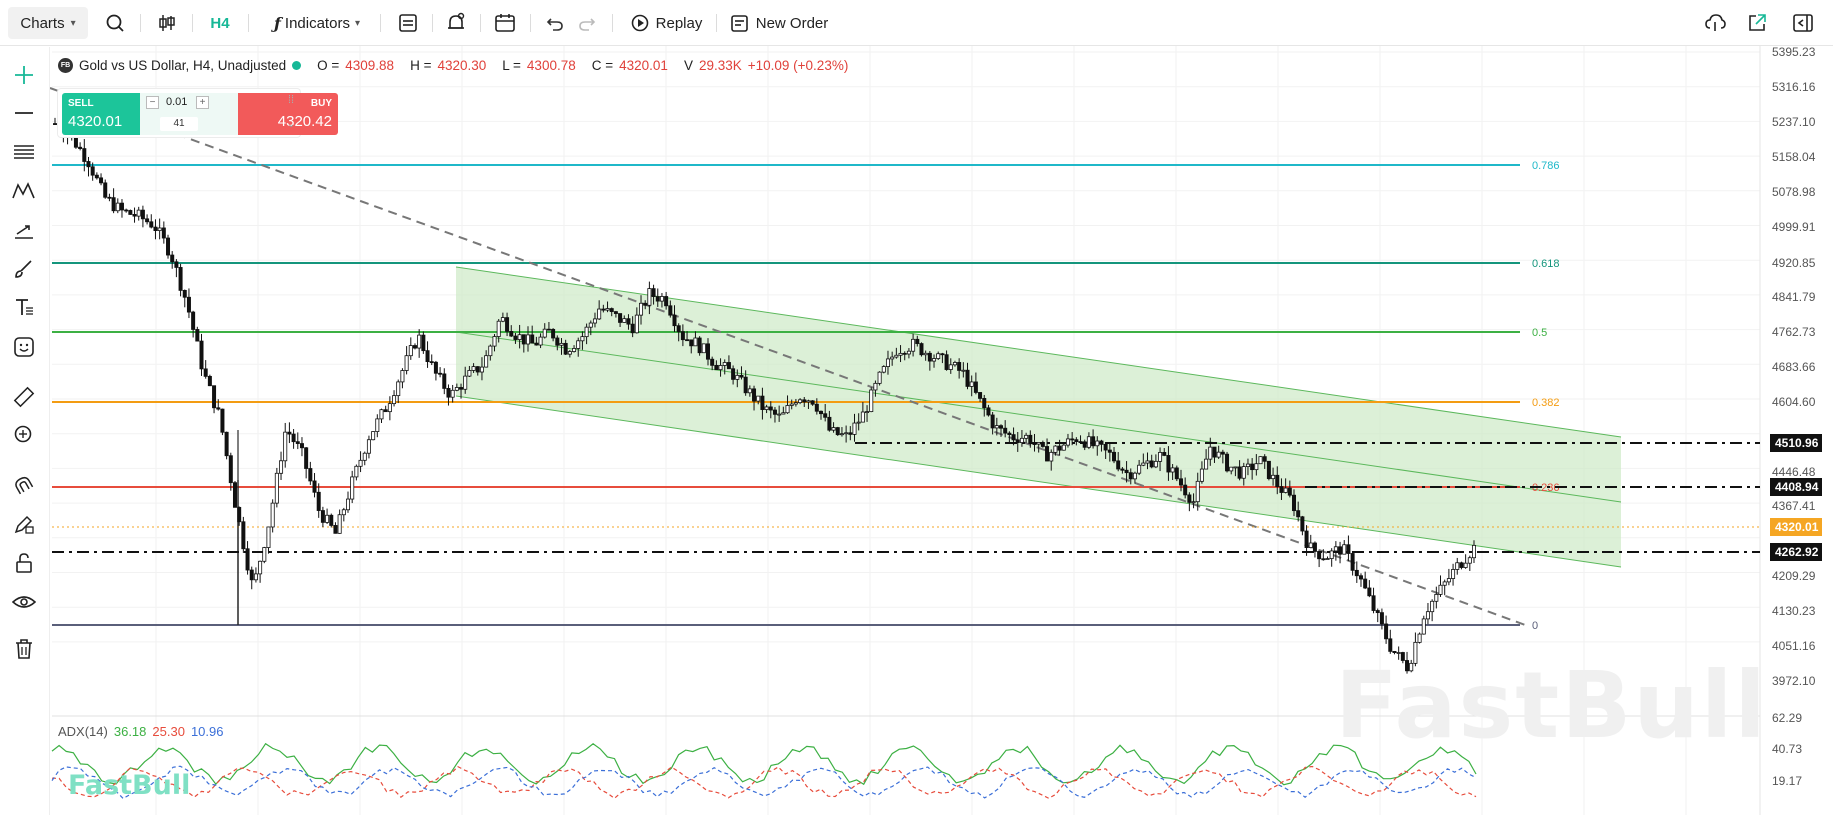  Describe the element at coordinates (291, 100) in the screenshot. I see `drag-handle-icon: ⁞⁞` at that location.